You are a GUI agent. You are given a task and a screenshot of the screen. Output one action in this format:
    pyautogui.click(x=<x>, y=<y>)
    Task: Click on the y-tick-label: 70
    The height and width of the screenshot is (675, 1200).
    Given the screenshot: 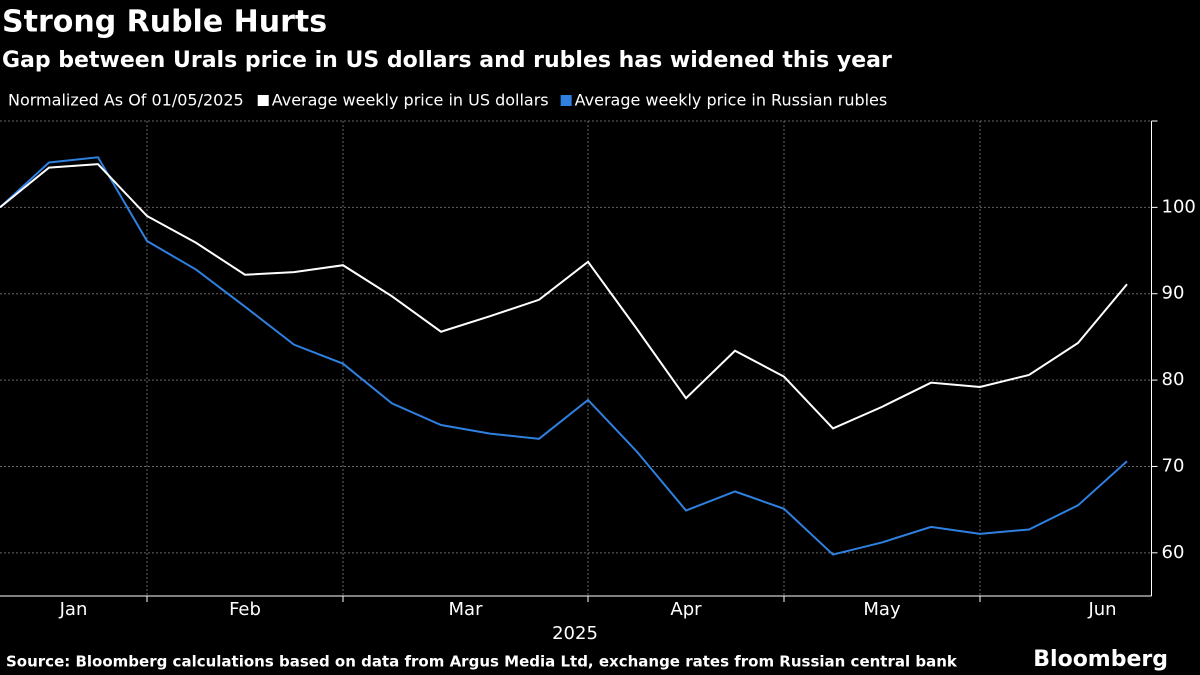 What is the action you would take?
    pyautogui.click(x=1173, y=465)
    